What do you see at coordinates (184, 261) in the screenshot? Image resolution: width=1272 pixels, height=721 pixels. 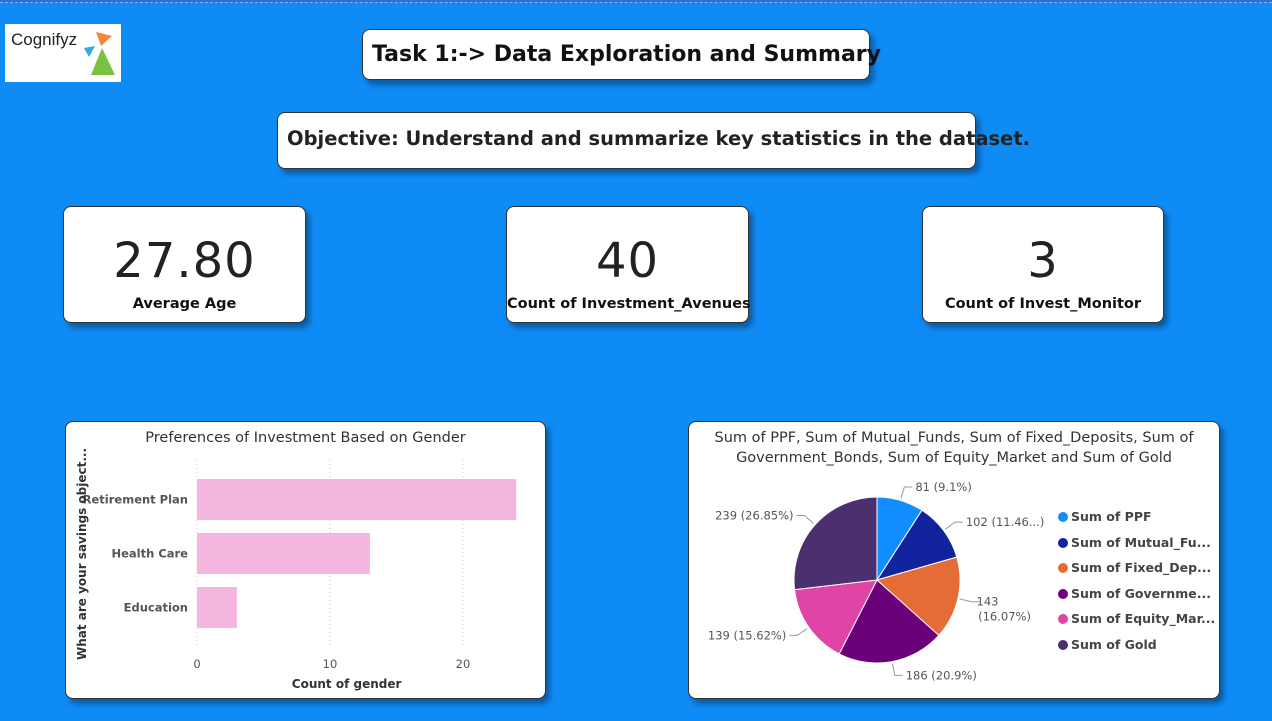 I see `kpi-value: 27.80` at bounding box center [184, 261].